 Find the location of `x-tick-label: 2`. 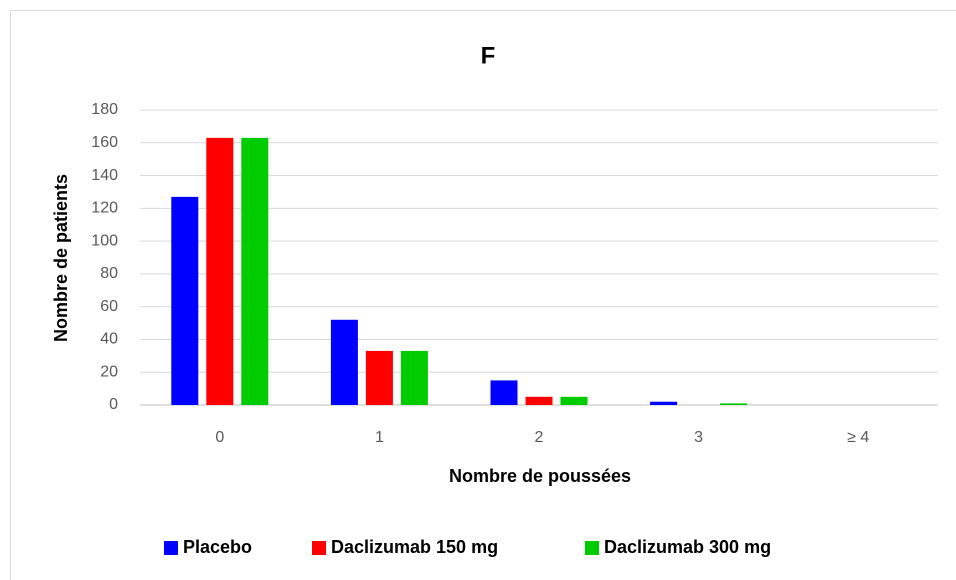

x-tick-label: 2 is located at coordinates (539, 437).